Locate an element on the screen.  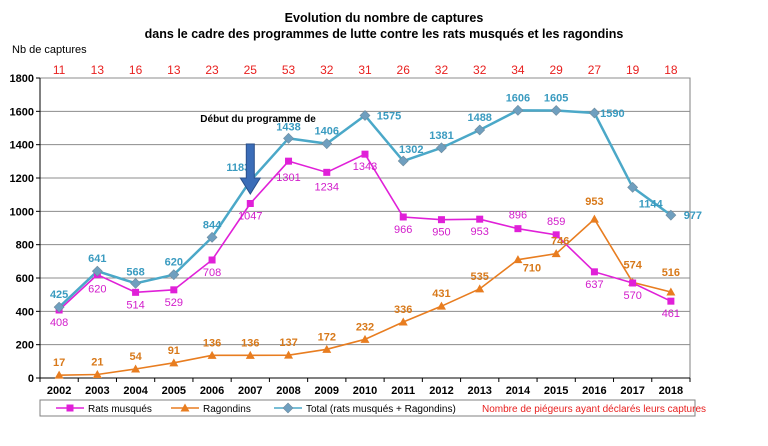
total-data-label: 1590 is located at coordinates (612, 114).